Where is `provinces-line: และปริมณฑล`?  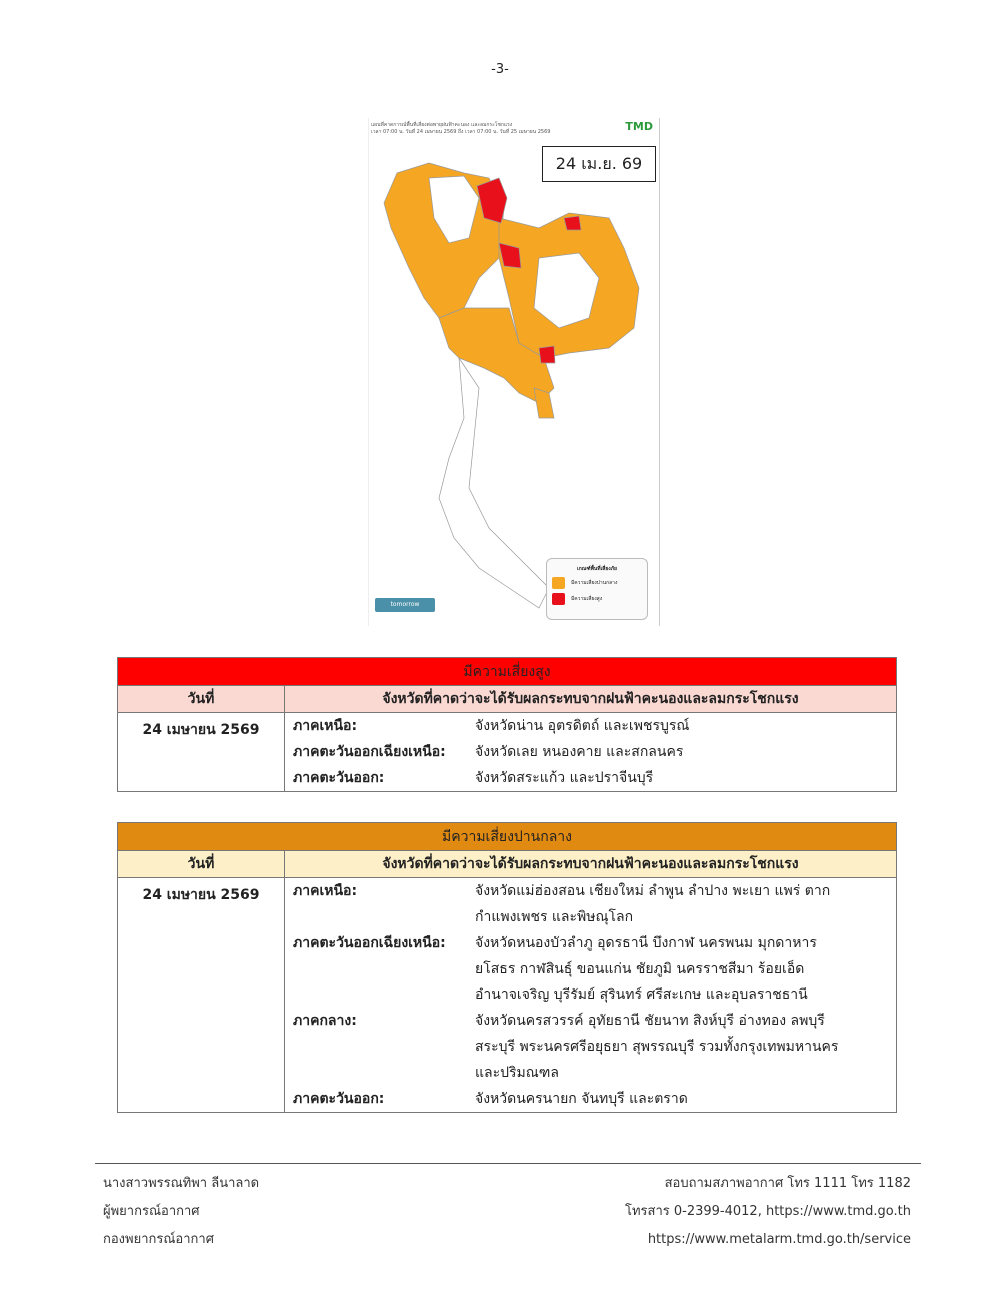 provinces-line: และปริมณฑล is located at coordinates (517, 1073).